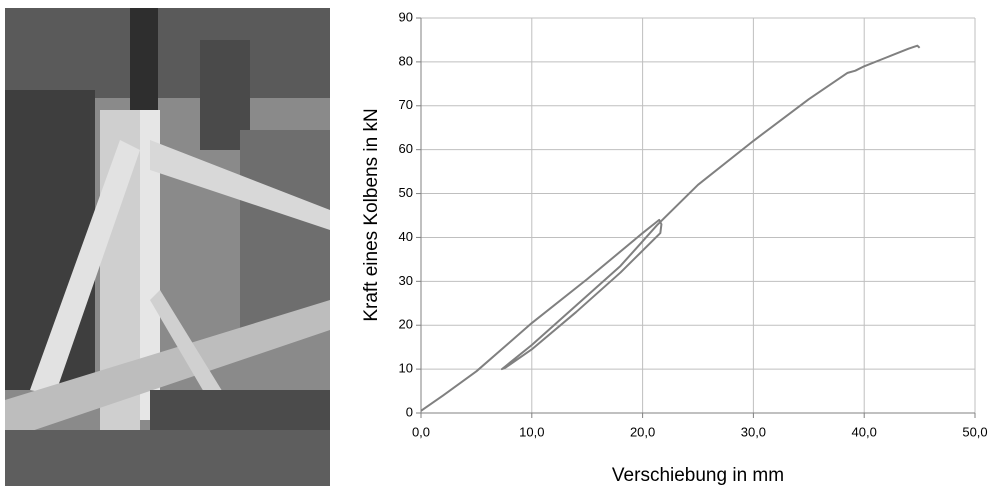 The width and height of the screenshot is (996, 486). What do you see at coordinates (409, 411) in the screenshot?
I see `y-tick-label: 0` at bounding box center [409, 411].